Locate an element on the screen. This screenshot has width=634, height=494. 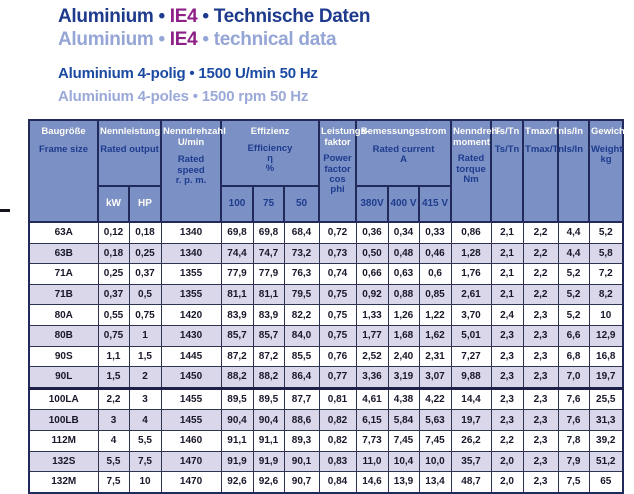
data-cell: 79,5 is located at coordinates (301, 294).